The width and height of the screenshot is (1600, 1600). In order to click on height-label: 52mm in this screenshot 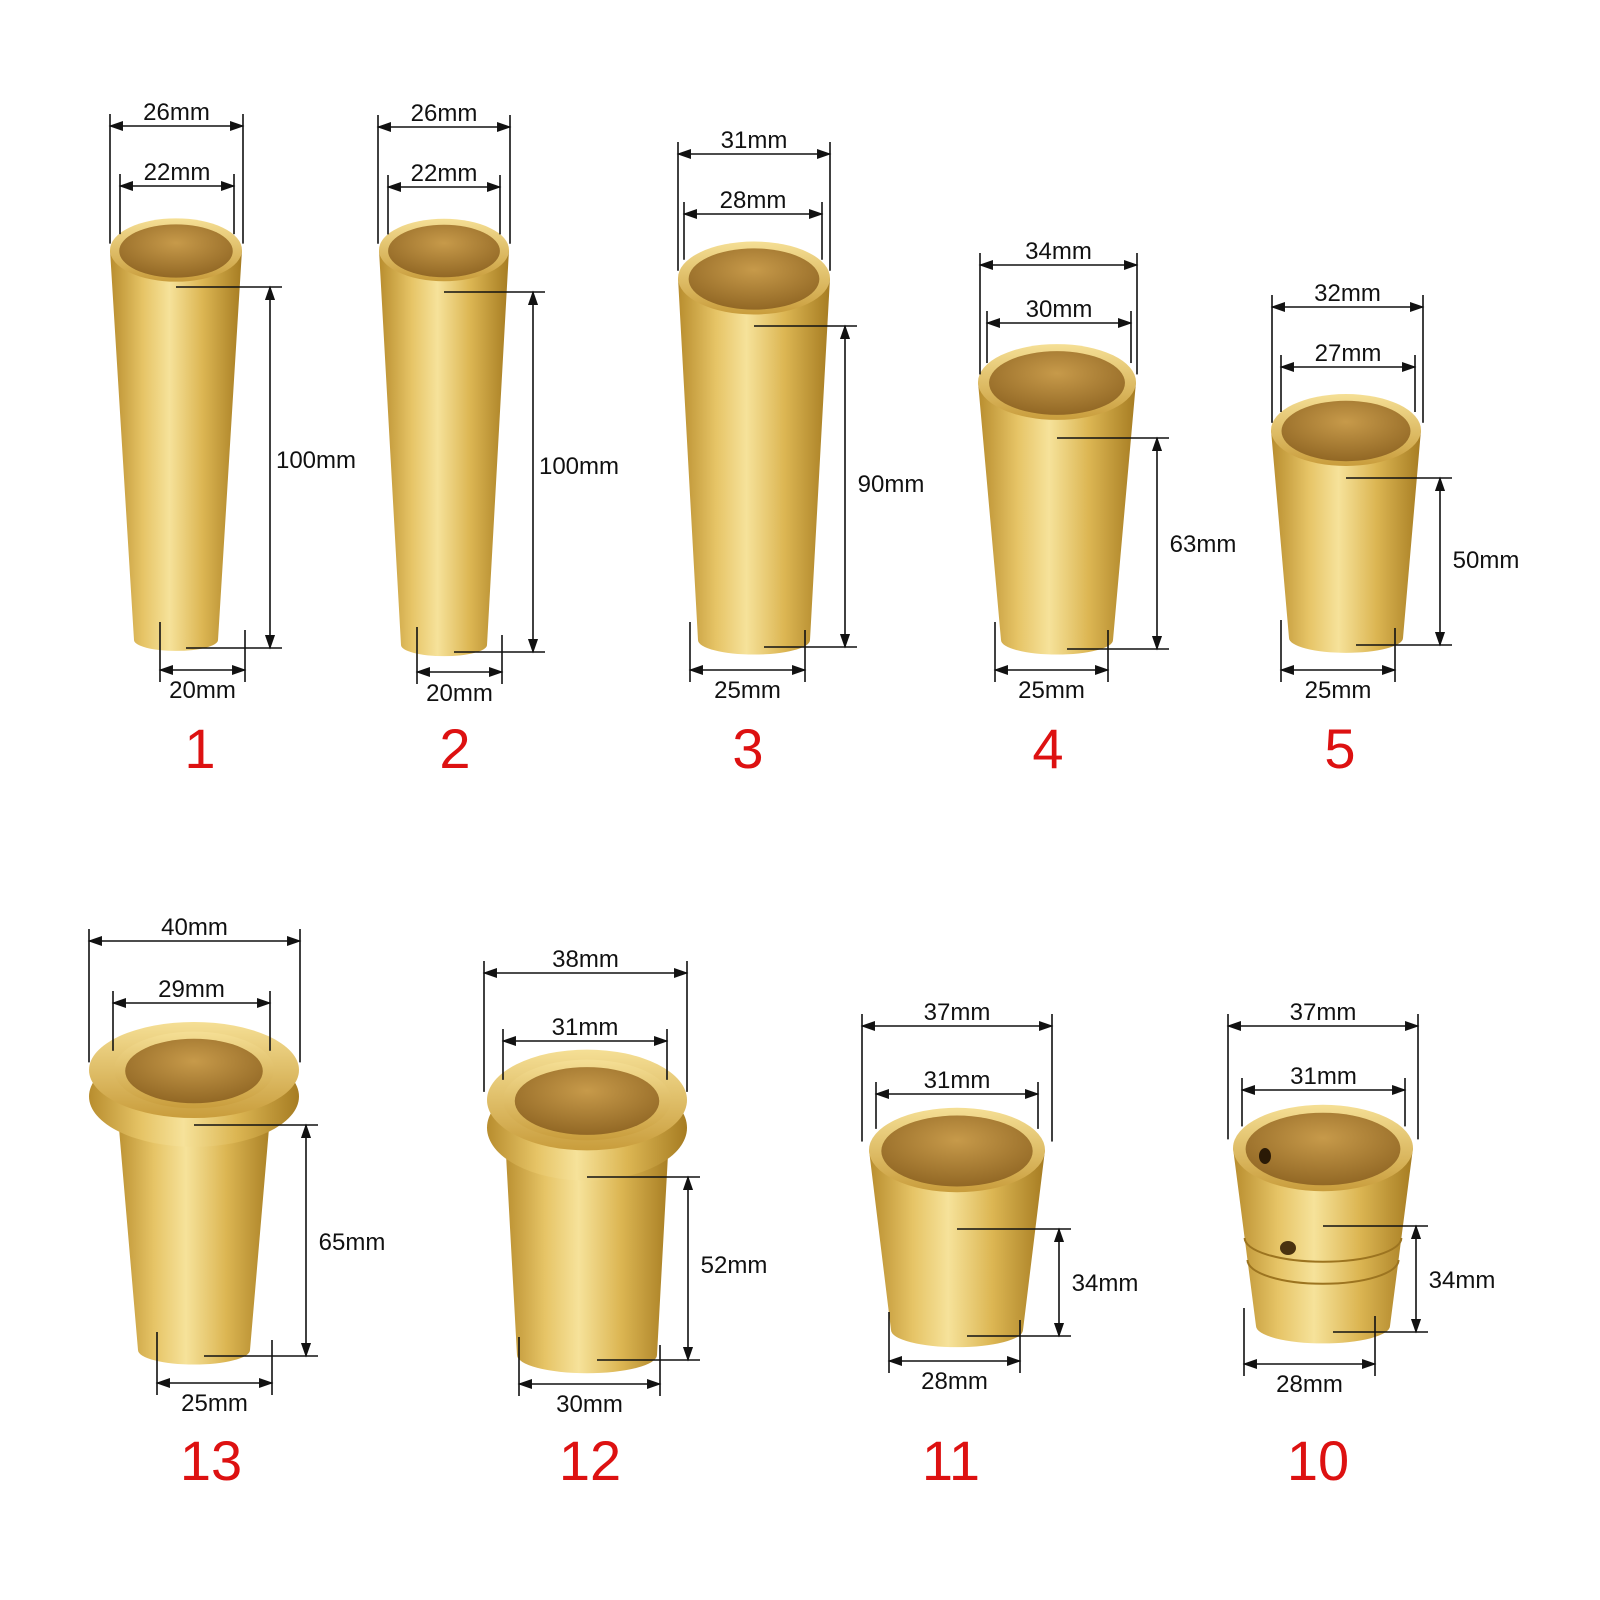, I will do `click(734, 1265)`.